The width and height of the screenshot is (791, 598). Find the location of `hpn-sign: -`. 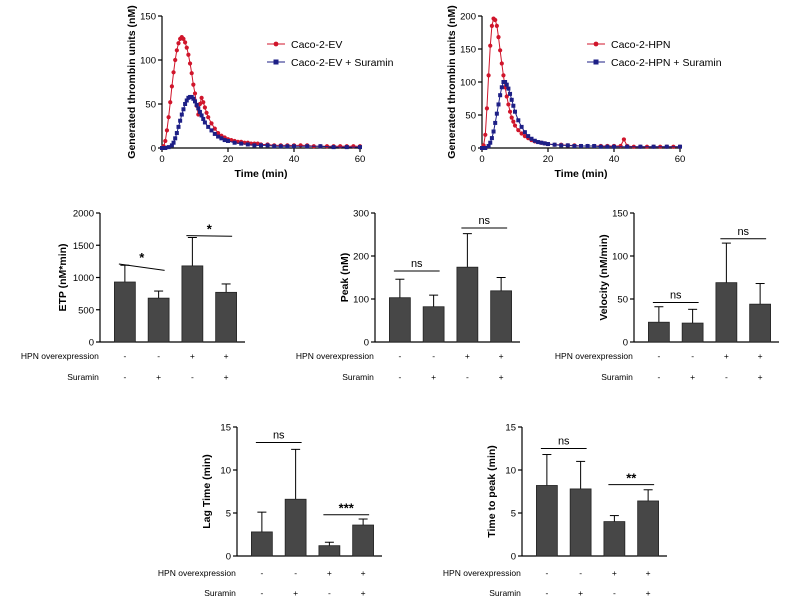

hpn-sign: - is located at coordinates (261, 573).